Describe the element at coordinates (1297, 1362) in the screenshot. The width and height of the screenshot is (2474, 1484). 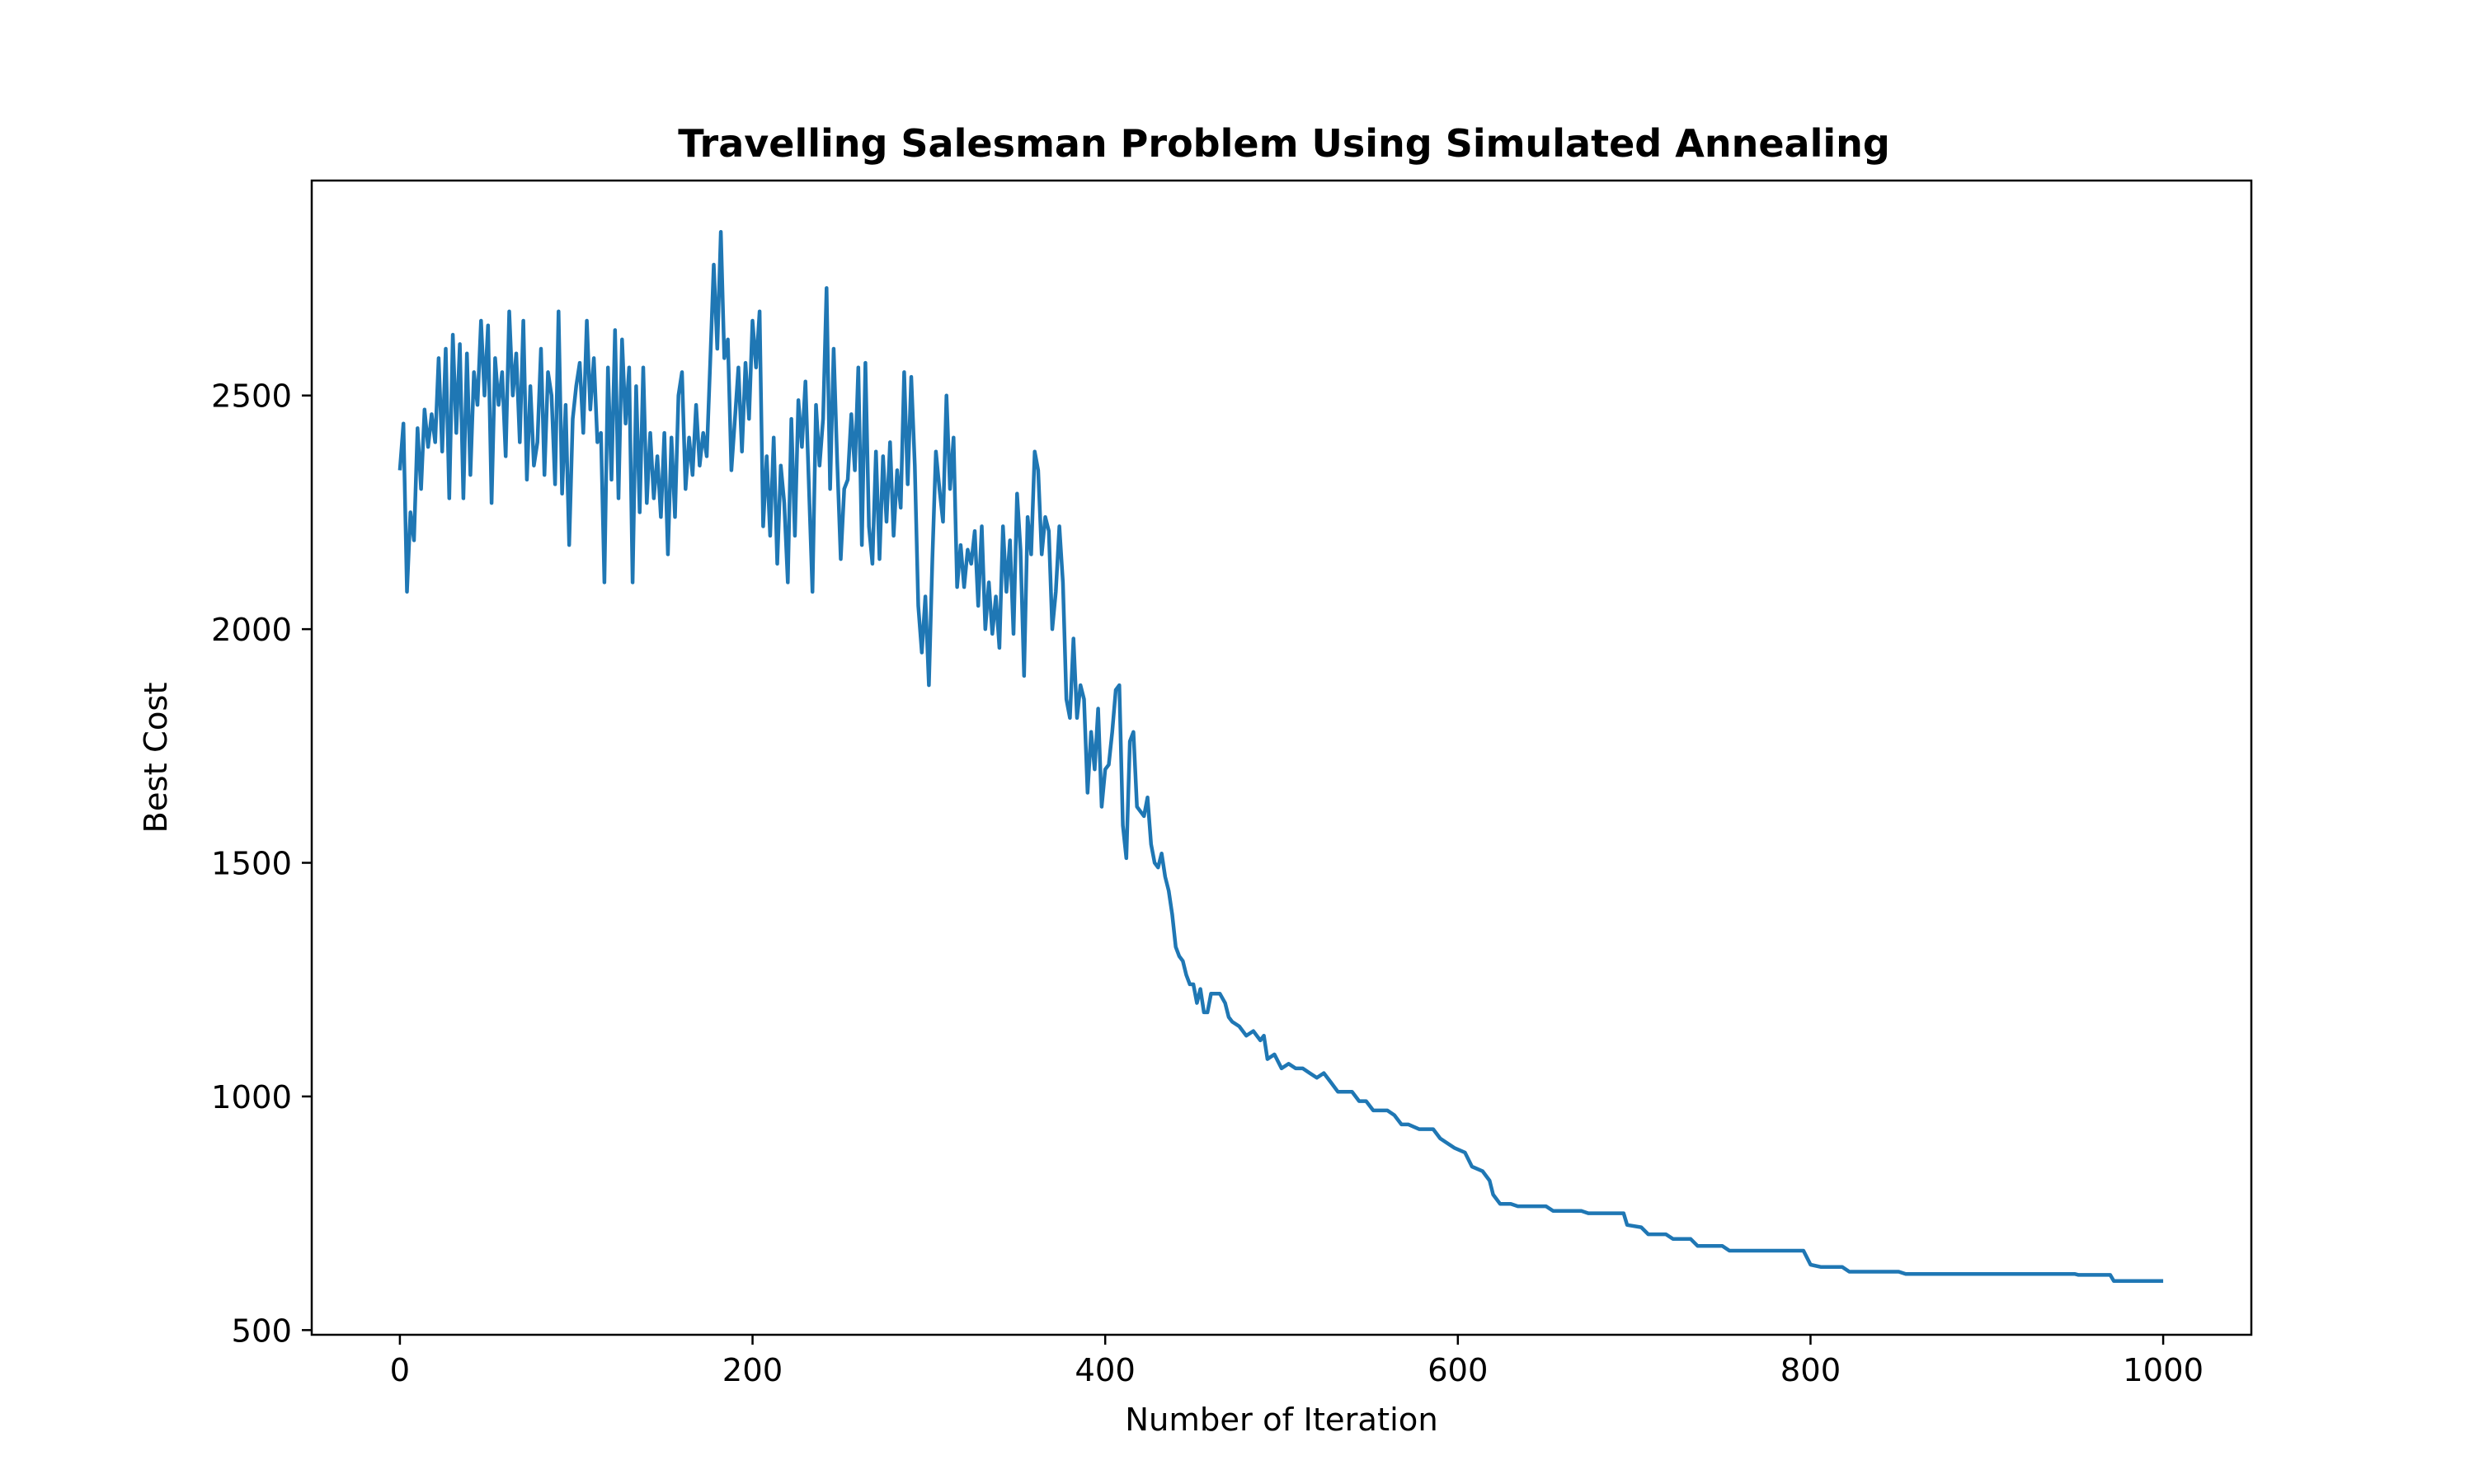
I see `x-axis: 0 200 400 600 800 1000` at that location.